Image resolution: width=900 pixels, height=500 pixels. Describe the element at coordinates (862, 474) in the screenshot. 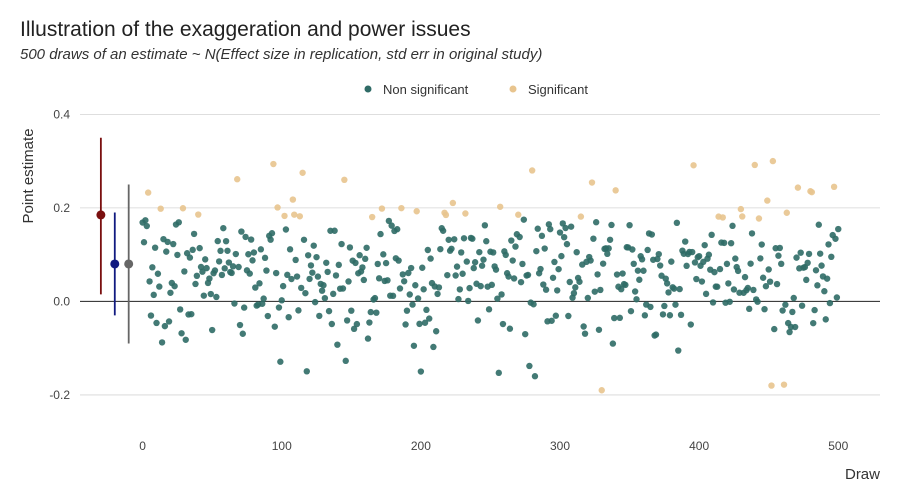

I see `x-axis-title: Draw` at that location.